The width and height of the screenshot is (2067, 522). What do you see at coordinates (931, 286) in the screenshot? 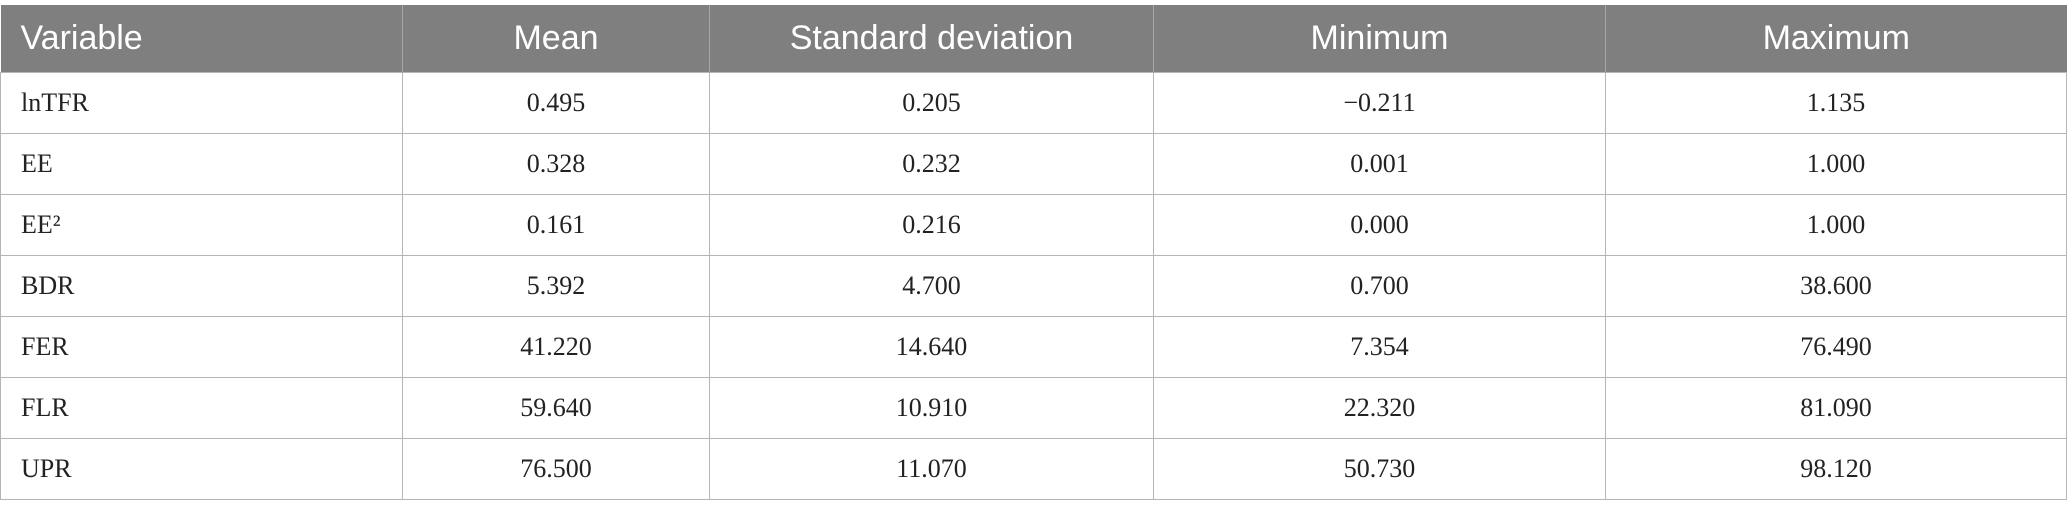
I see `value-cell: 4.700` at bounding box center [931, 286].